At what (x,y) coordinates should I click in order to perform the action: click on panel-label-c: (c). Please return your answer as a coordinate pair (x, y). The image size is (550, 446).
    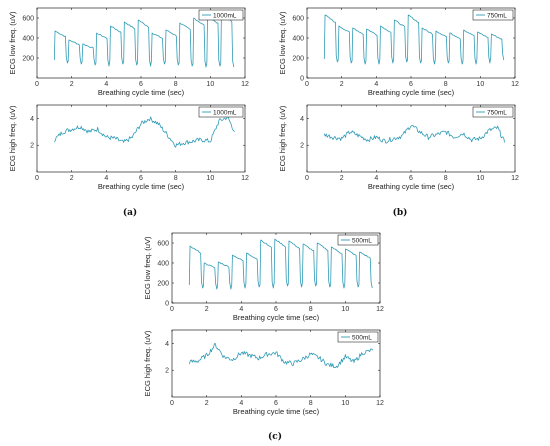
    Looking at the image, I should click on (275, 436).